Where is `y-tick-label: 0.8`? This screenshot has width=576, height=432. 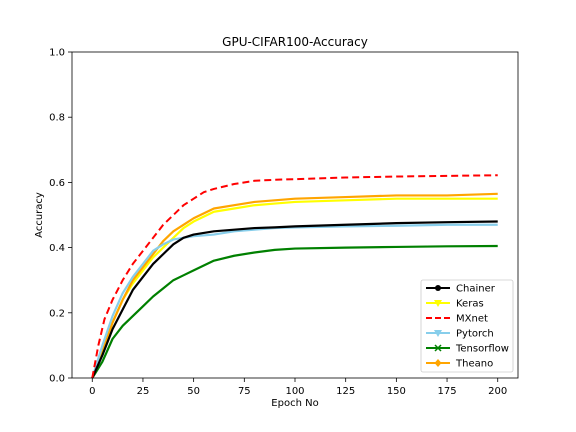
y-tick-label: 0.8 is located at coordinates (57, 118).